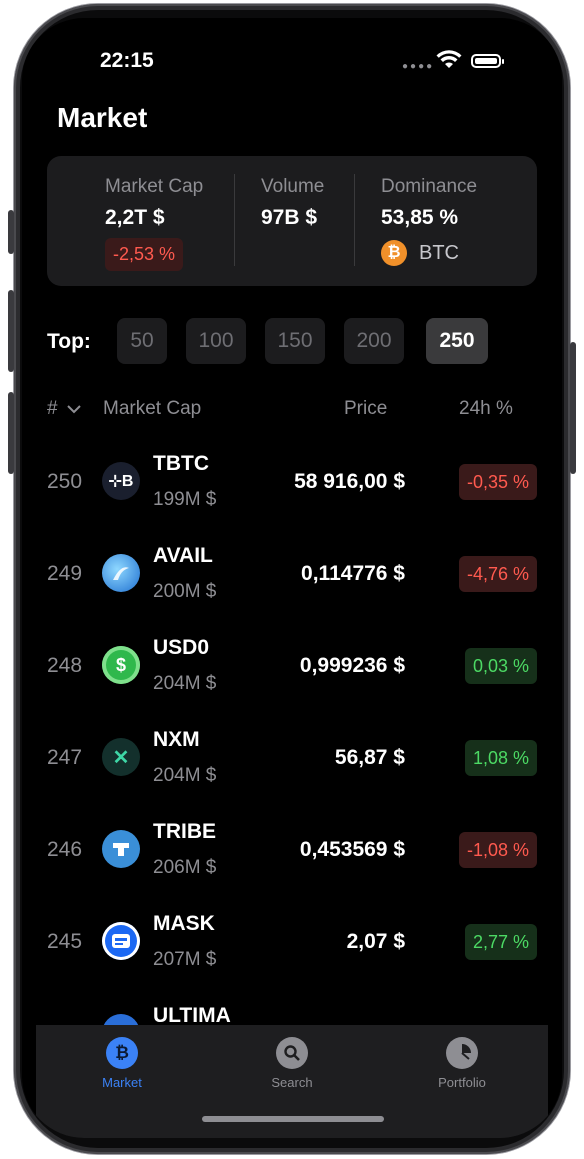  Describe the element at coordinates (375, 941) in the screenshot. I see `coin-price: 2,07 $` at that location.